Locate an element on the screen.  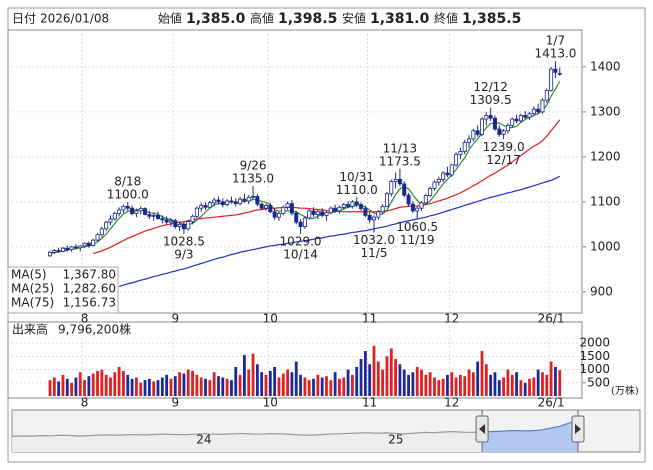
handle-arrow is located at coordinates (482, 429).